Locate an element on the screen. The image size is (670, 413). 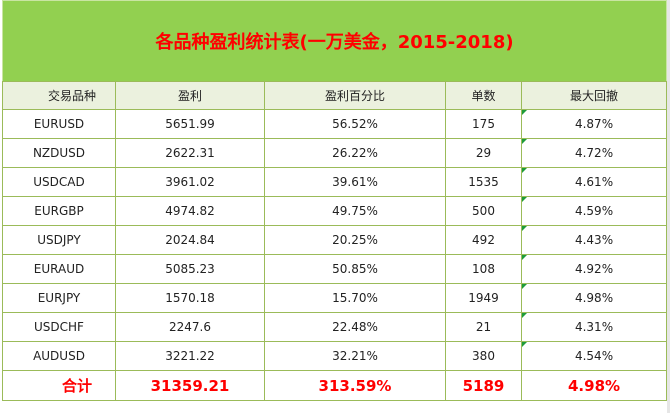
header-cell-trades: 单数 is located at coordinates (483, 95).